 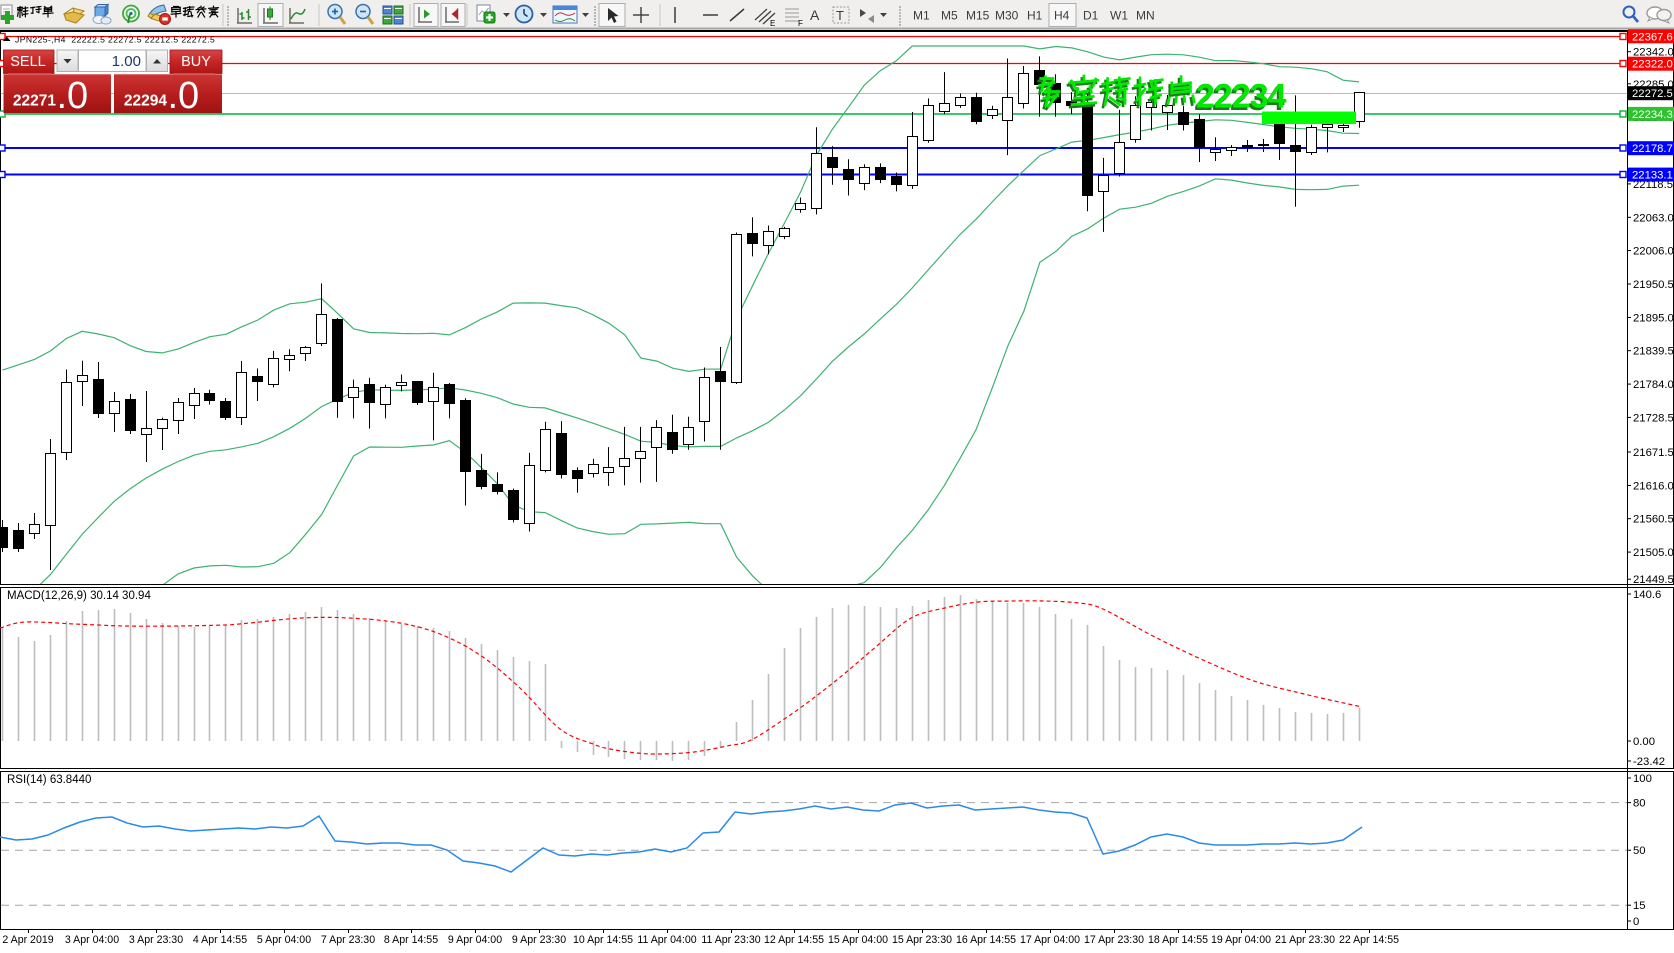 I want to click on svg-text: 3 Apr 23:30, so click(x=156, y=940).